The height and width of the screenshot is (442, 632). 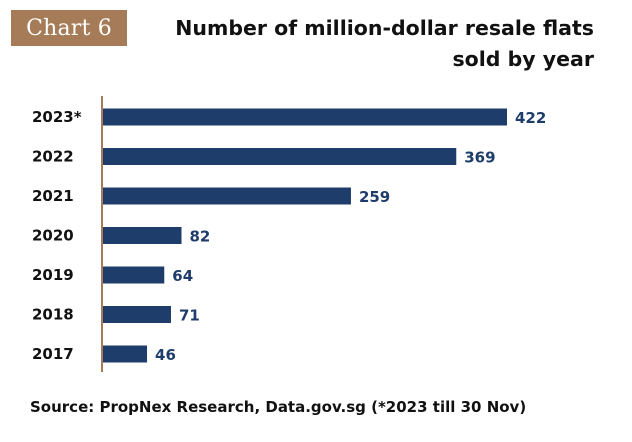 What do you see at coordinates (530, 118) in the screenshot?
I see `data-label: 422` at bounding box center [530, 118].